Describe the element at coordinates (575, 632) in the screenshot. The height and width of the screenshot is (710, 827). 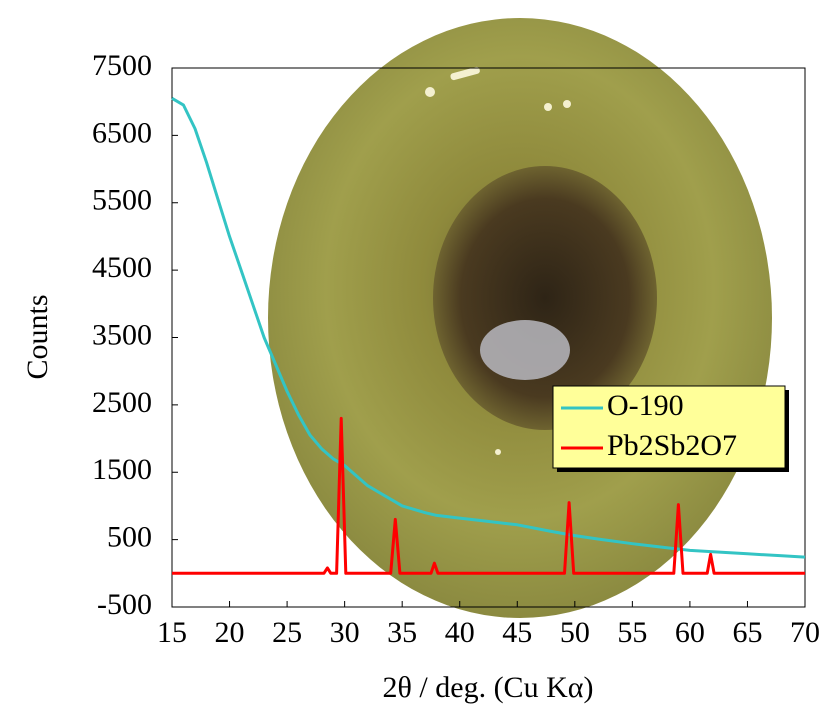
I see `x-tick-label: 50` at that location.